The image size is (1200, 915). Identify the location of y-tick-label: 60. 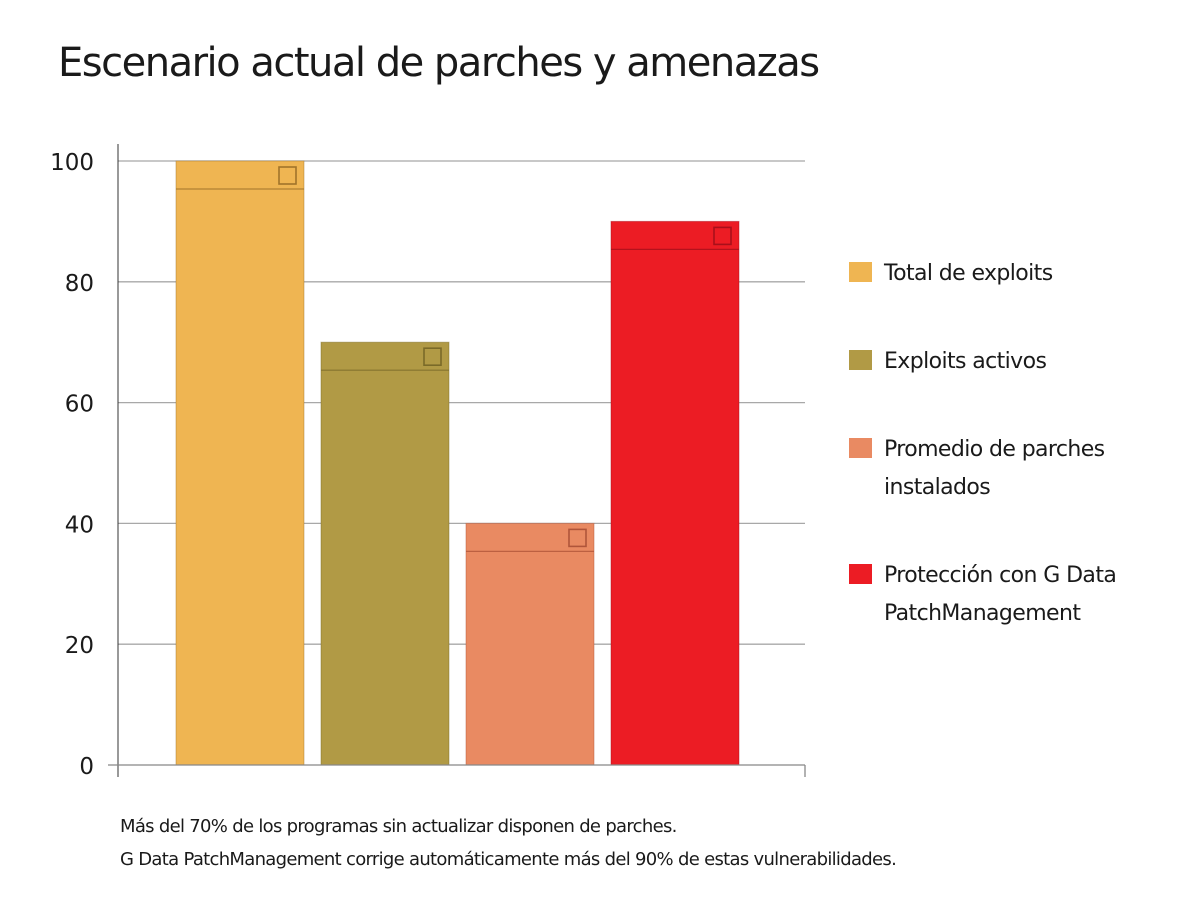
(79, 405).